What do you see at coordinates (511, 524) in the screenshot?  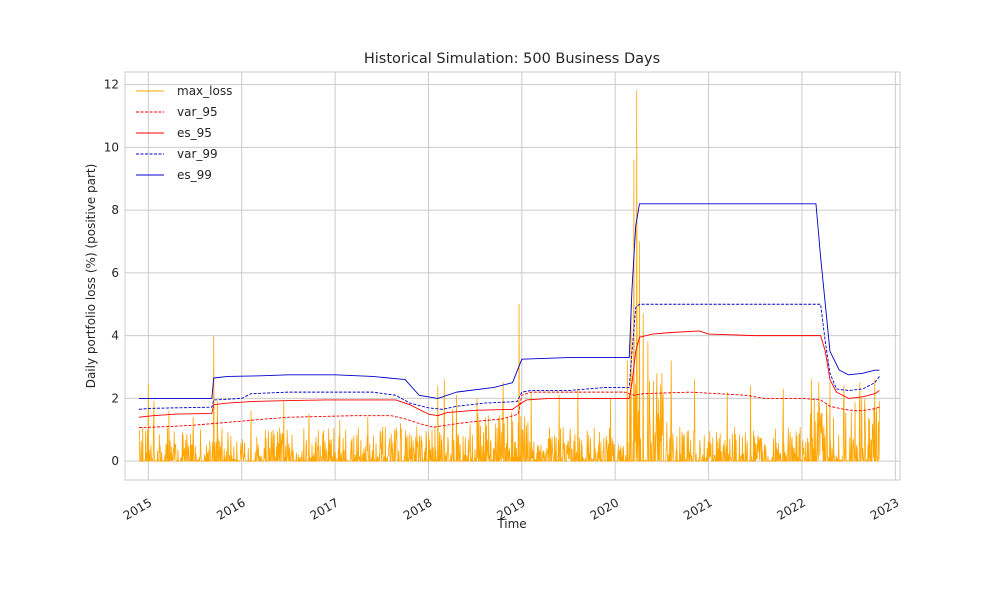 I see `x-axis-label: Time` at bounding box center [511, 524].